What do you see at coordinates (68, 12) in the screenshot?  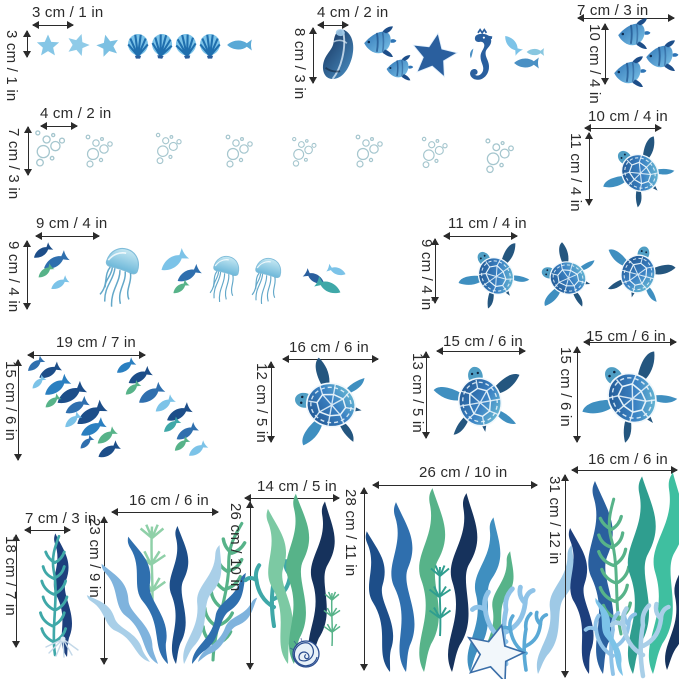 I see `width-label: 3 cm / 1 in` at bounding box center [68, 12].